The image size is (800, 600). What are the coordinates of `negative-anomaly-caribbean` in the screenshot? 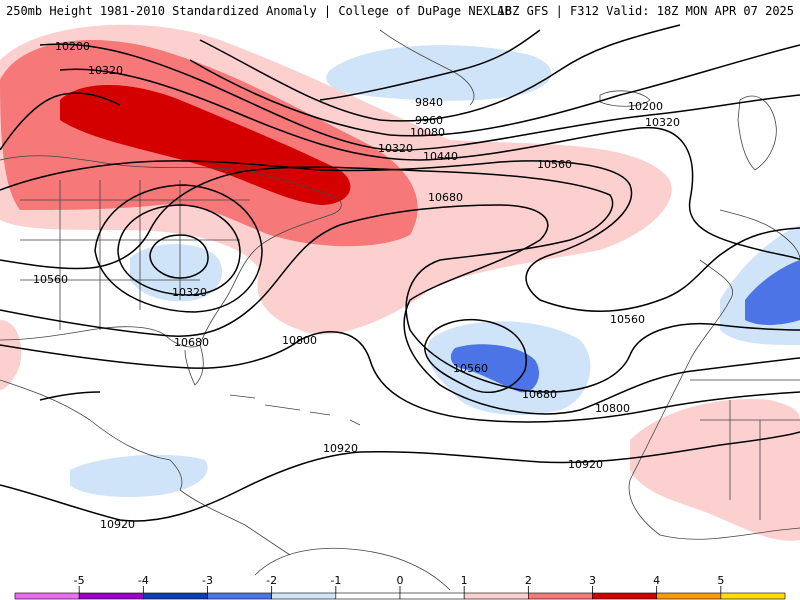 It's located at (139, 475).